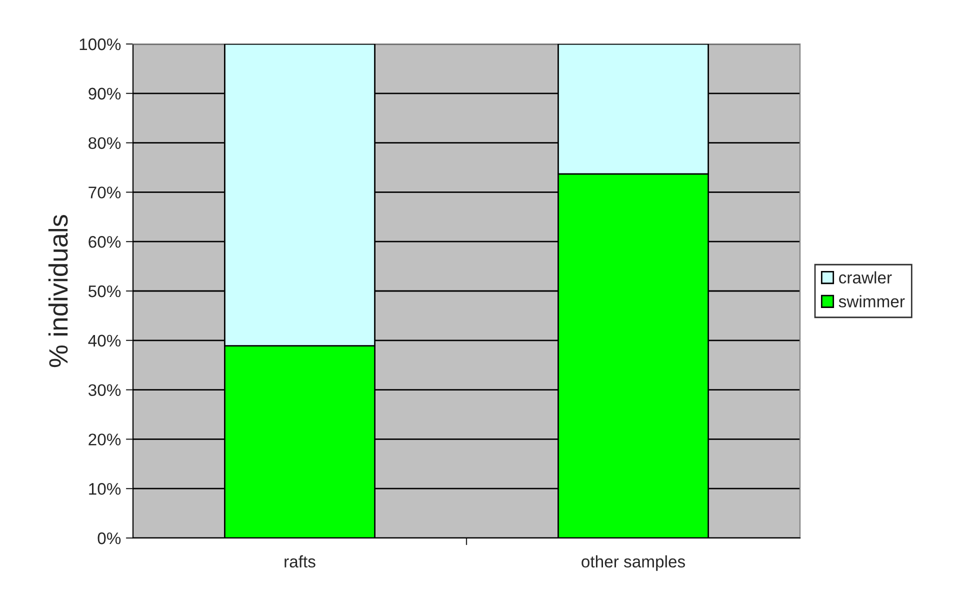 The height and width of the screenshot is (605, 955). What do you see at coordinates (104, 242) in the screenshot?
I see `y-tick-label: 60%` at bounding box center [104, 242].